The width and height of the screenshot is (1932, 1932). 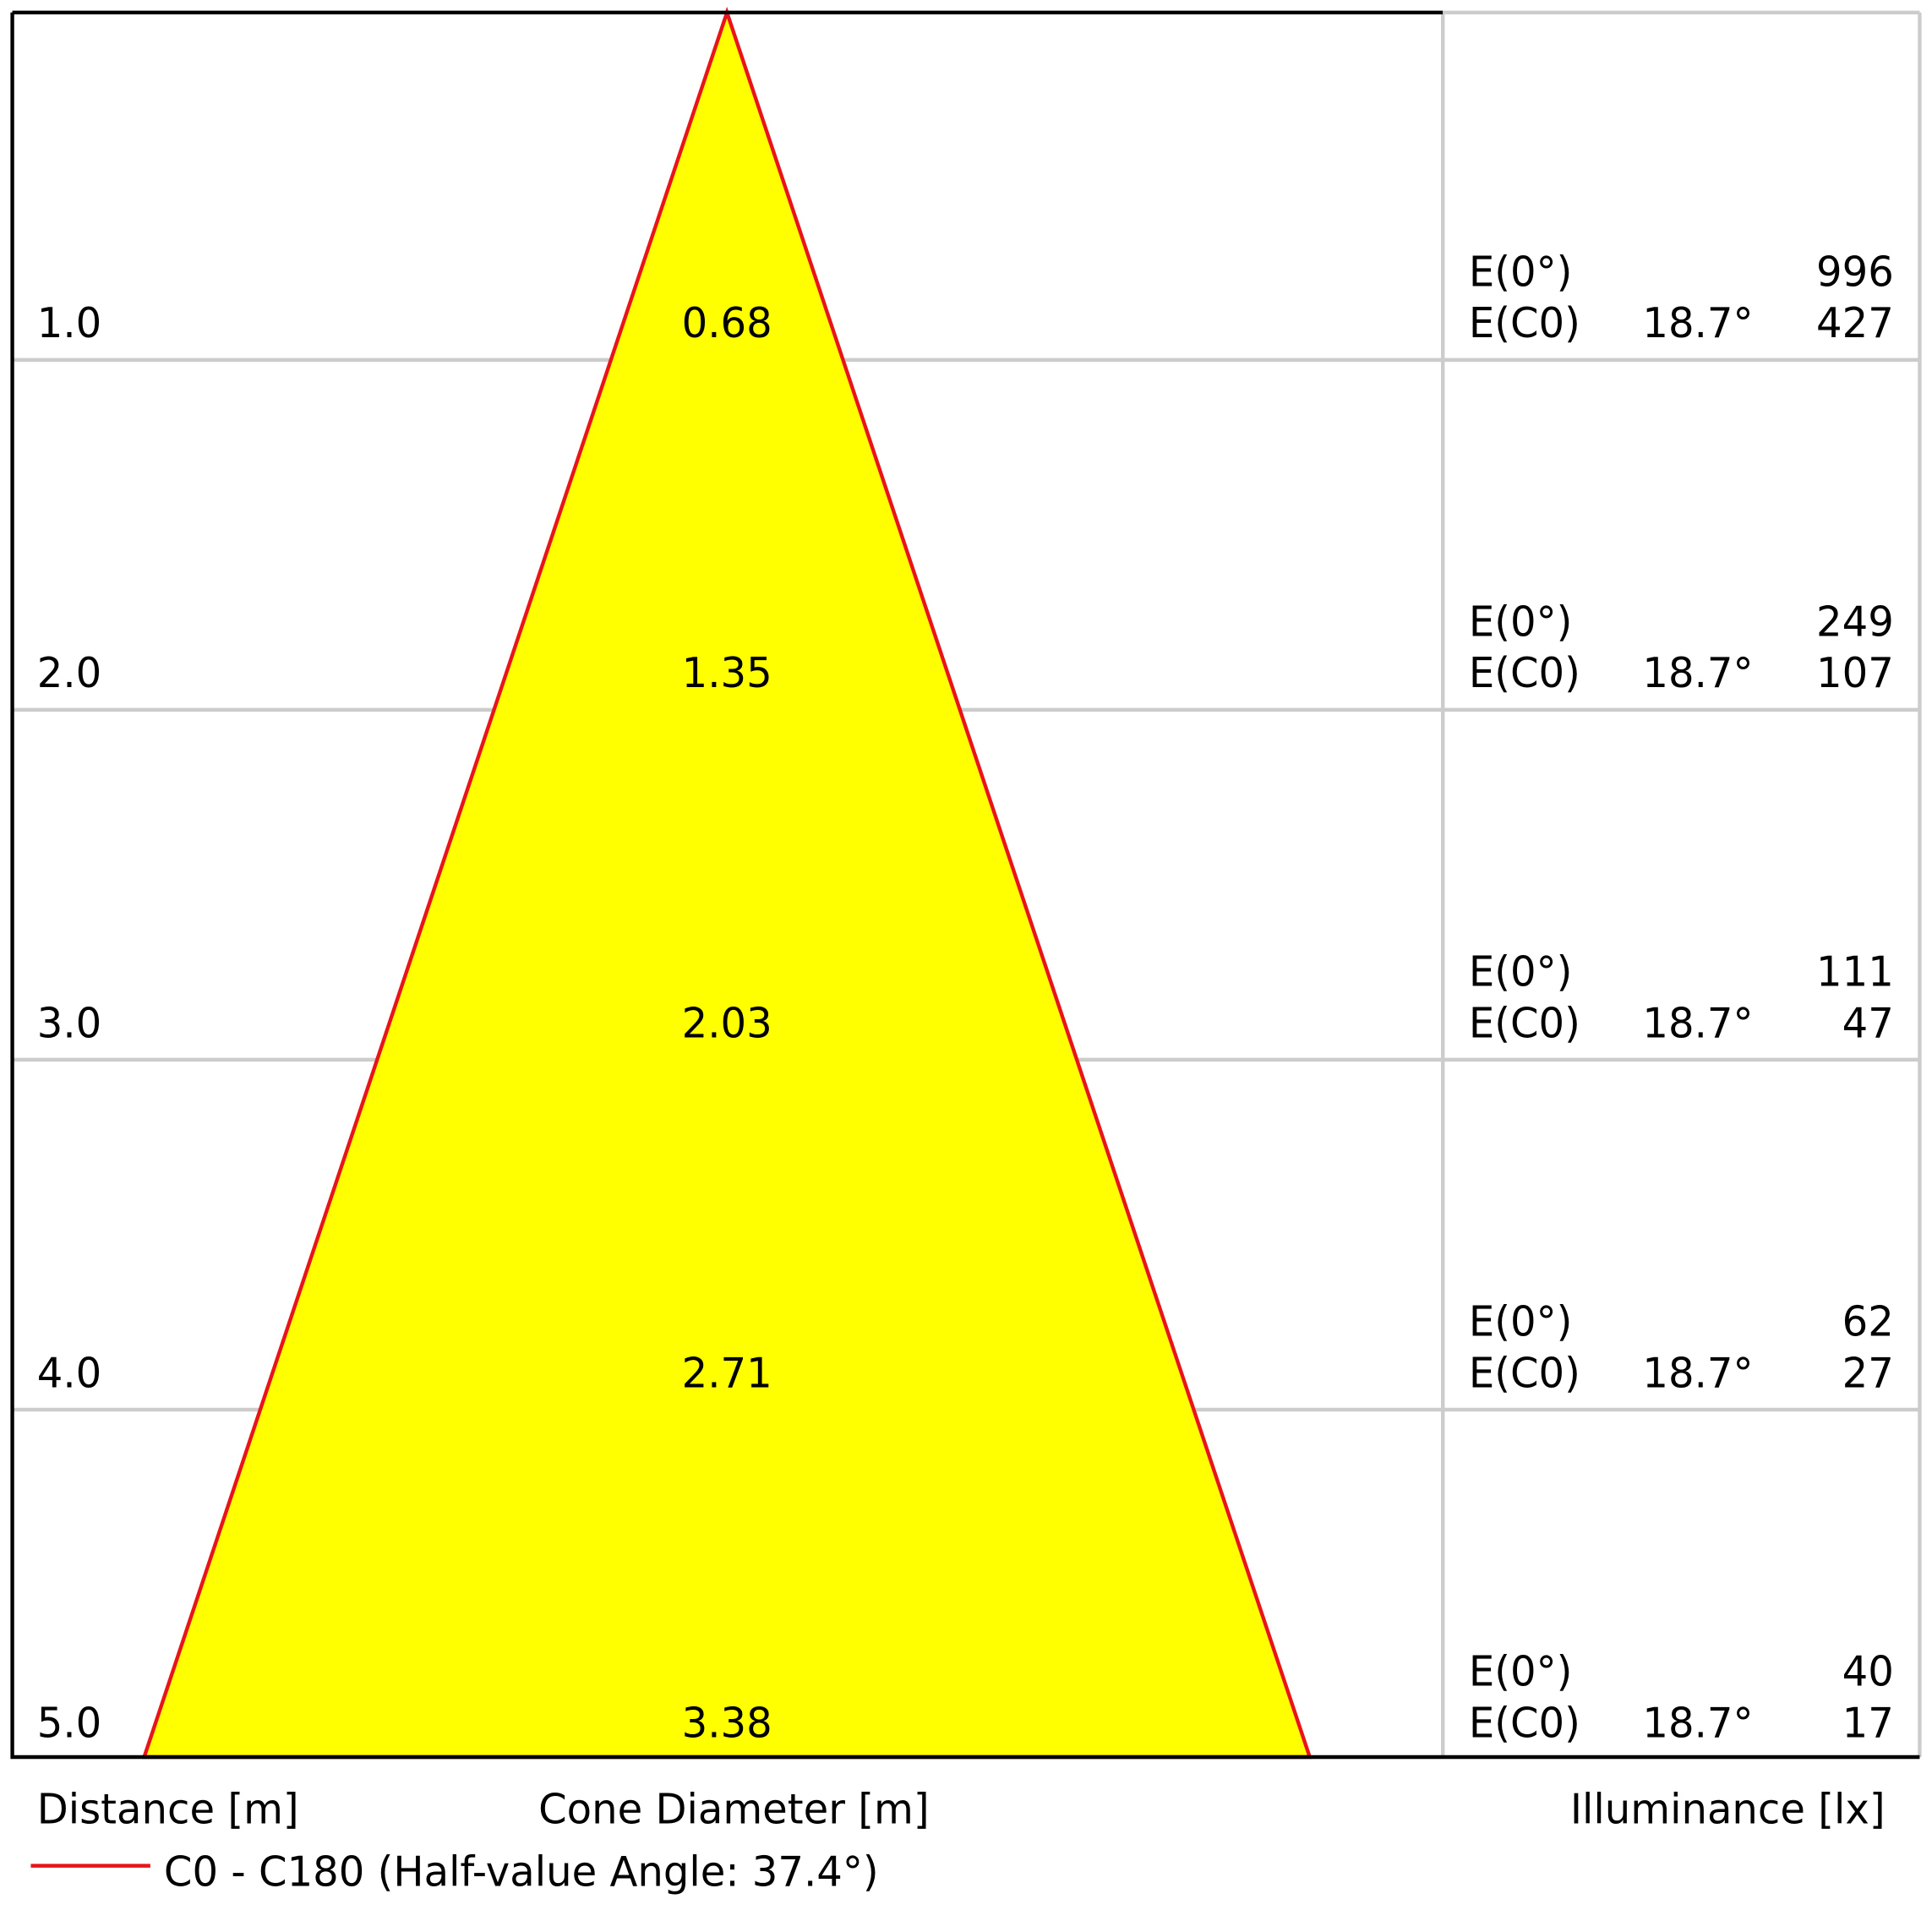 I want to click on footer-distance: Distance [m], so click(x=168, y=1809).